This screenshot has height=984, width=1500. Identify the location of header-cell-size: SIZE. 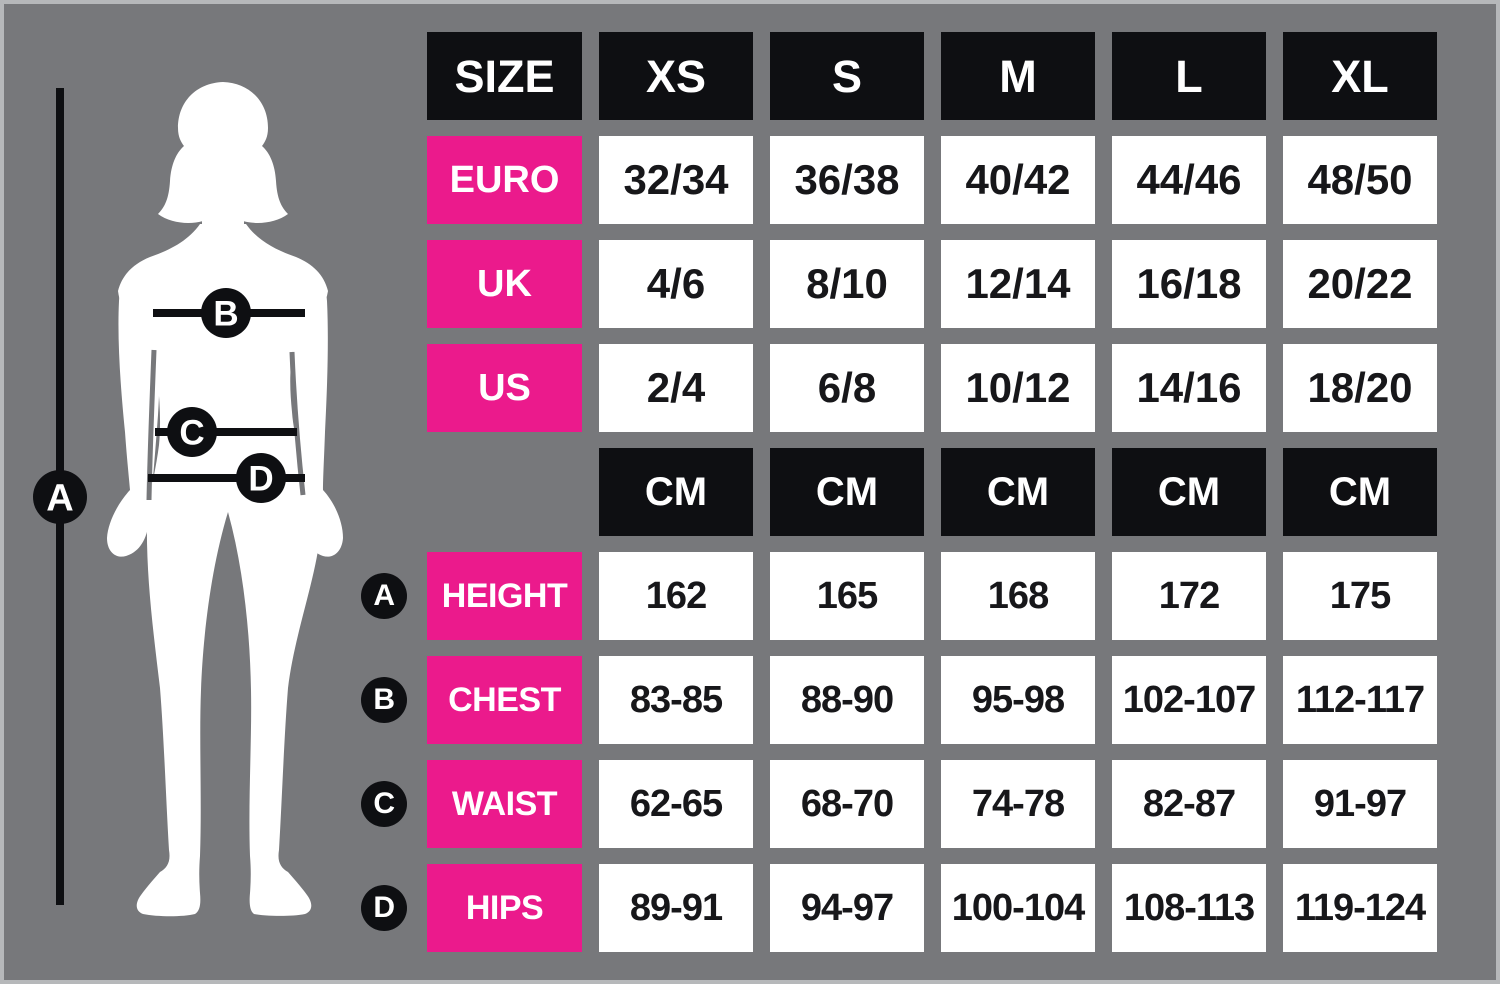
(504, 76).